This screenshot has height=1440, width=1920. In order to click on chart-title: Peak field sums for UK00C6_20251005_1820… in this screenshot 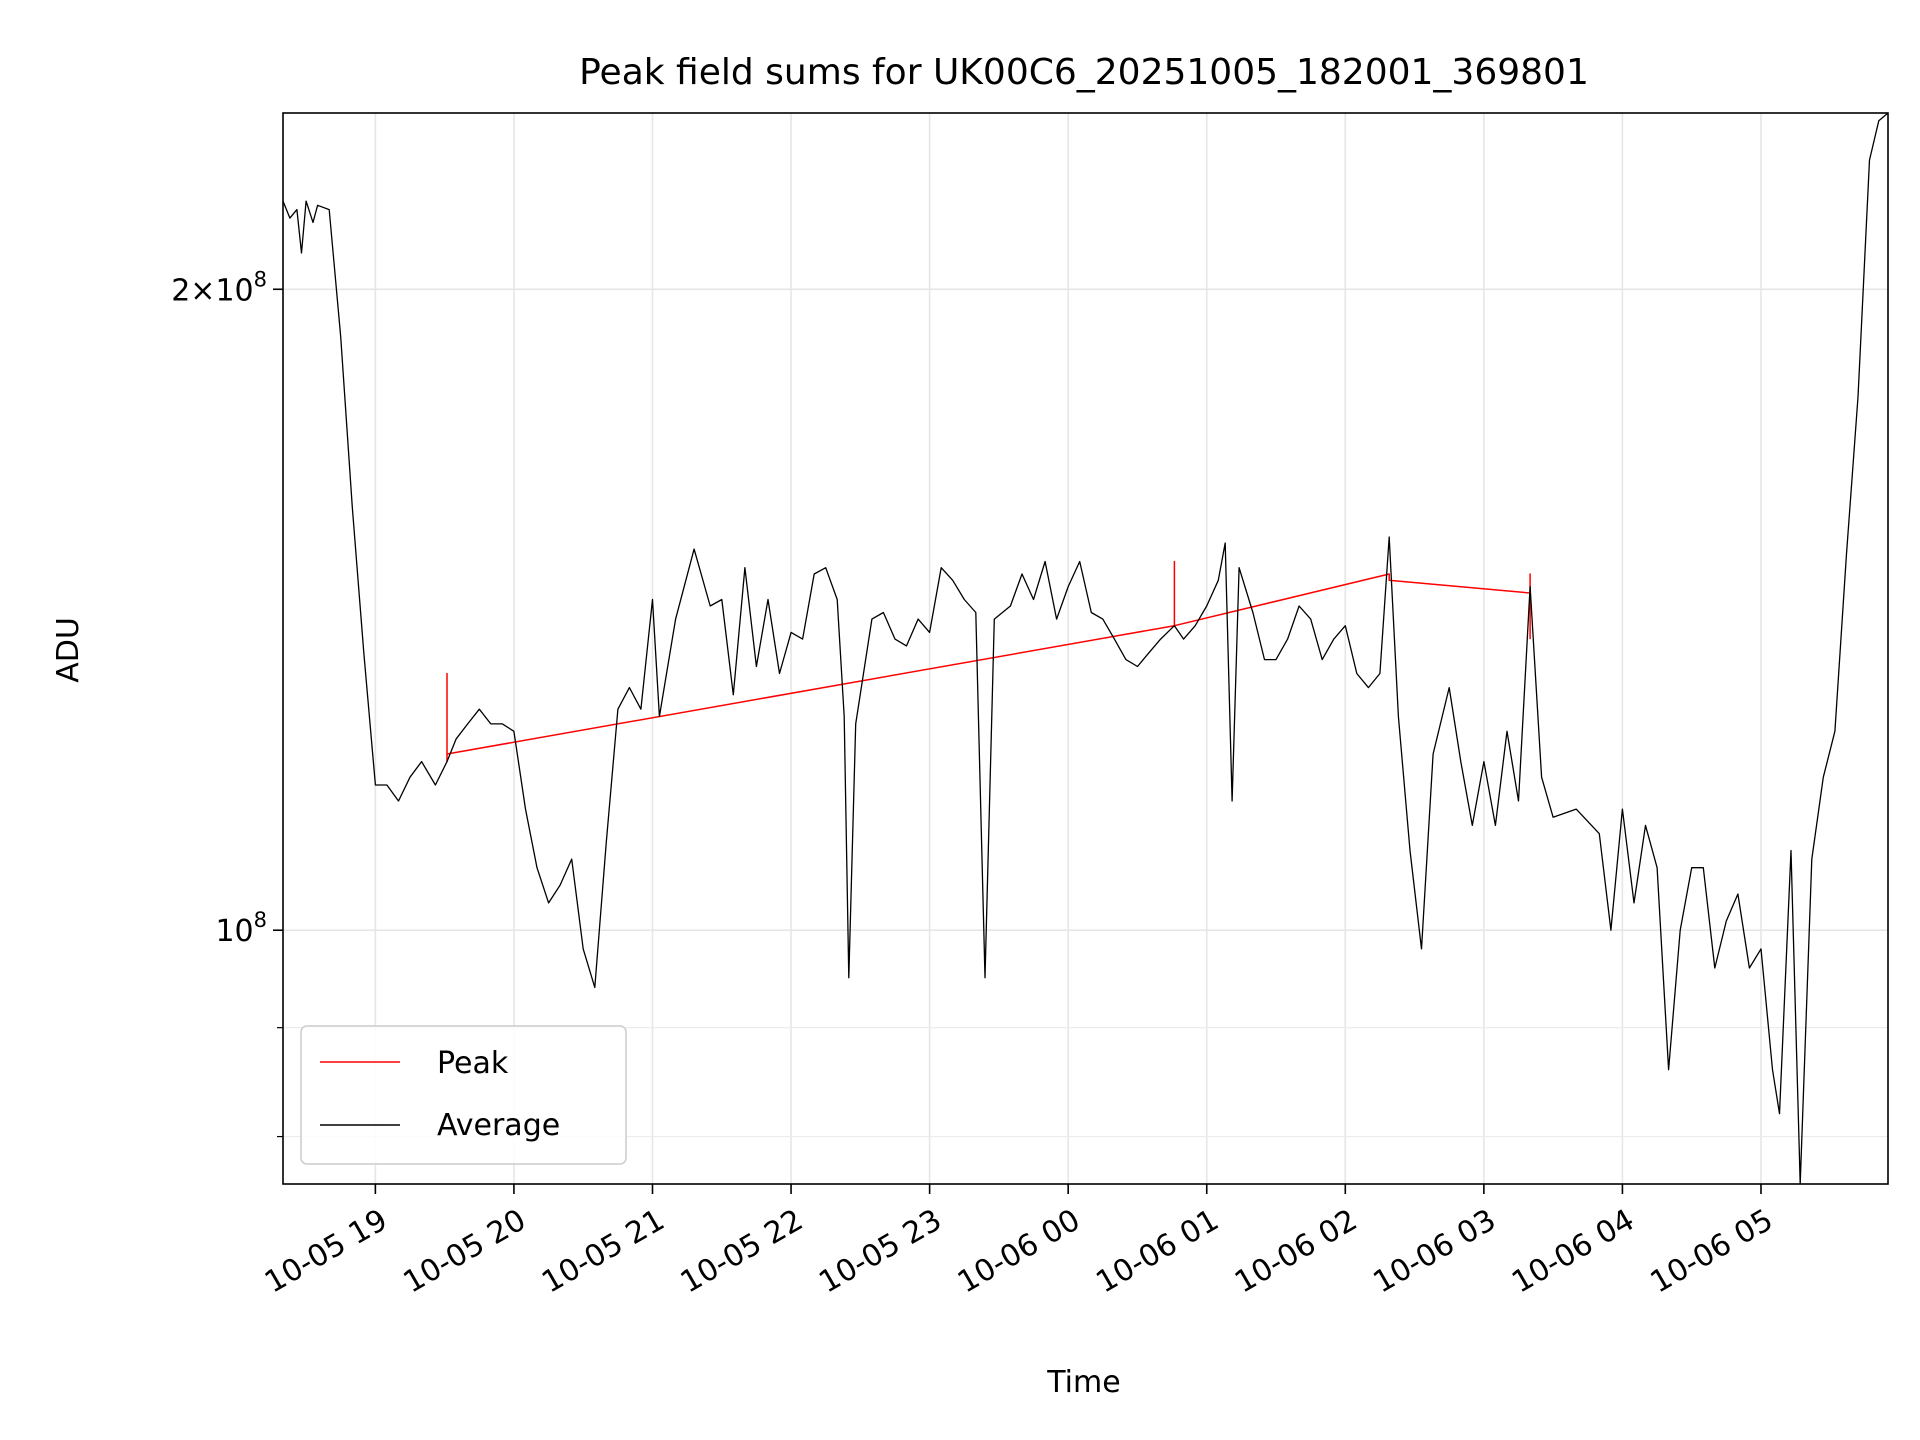, I will do `click(1084, 72)`.